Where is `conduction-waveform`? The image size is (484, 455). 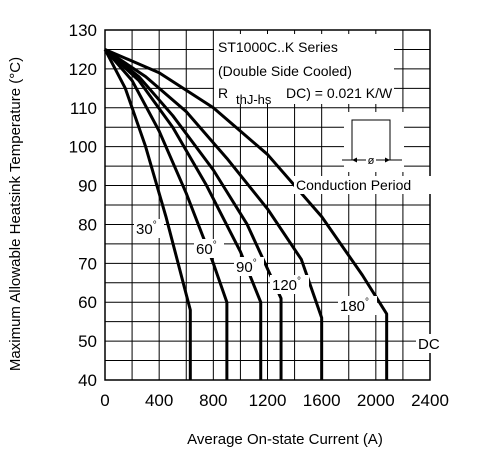 conduction-waveform is located at coordinates (372, 140).